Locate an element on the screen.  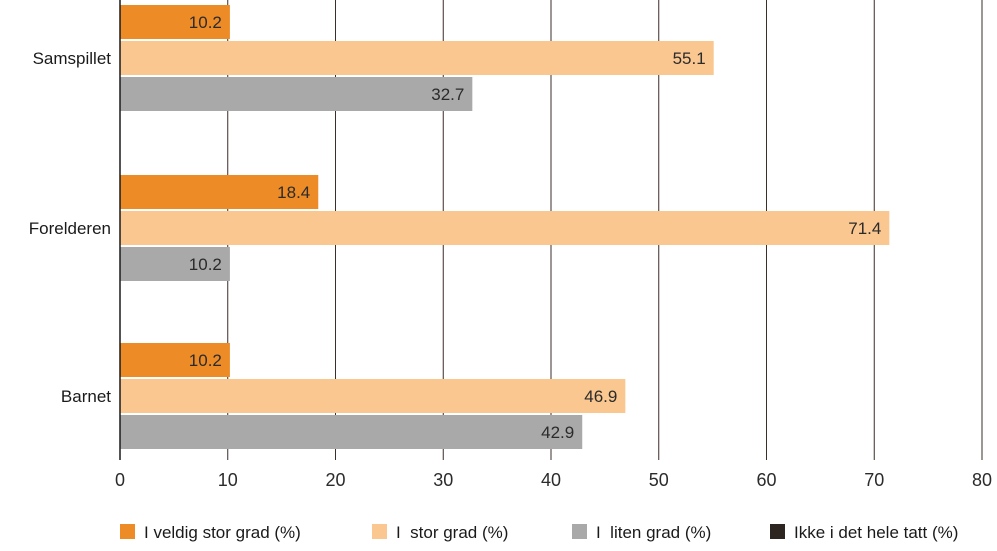
x-tick-label: 30 is located at coordinates (443, 480).